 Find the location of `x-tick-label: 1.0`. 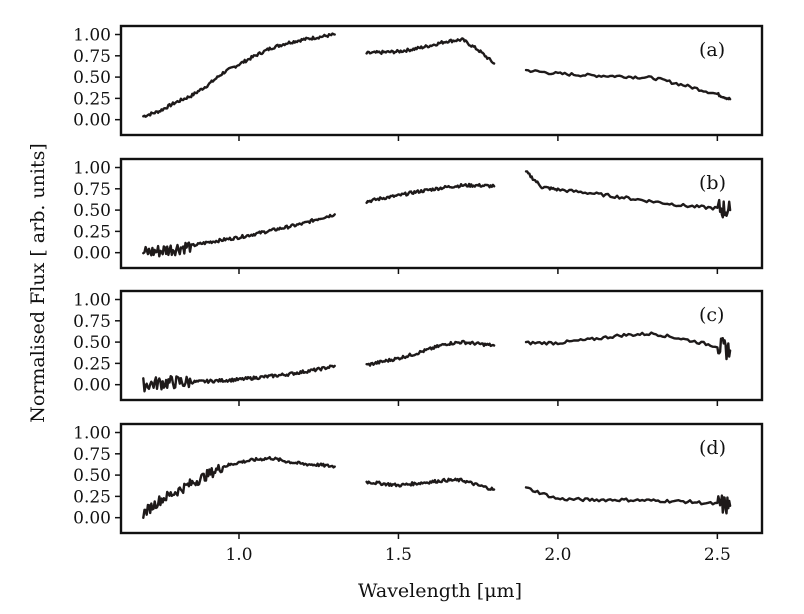

x-tick-label: 1.0 is located at coordinates (238, 555).